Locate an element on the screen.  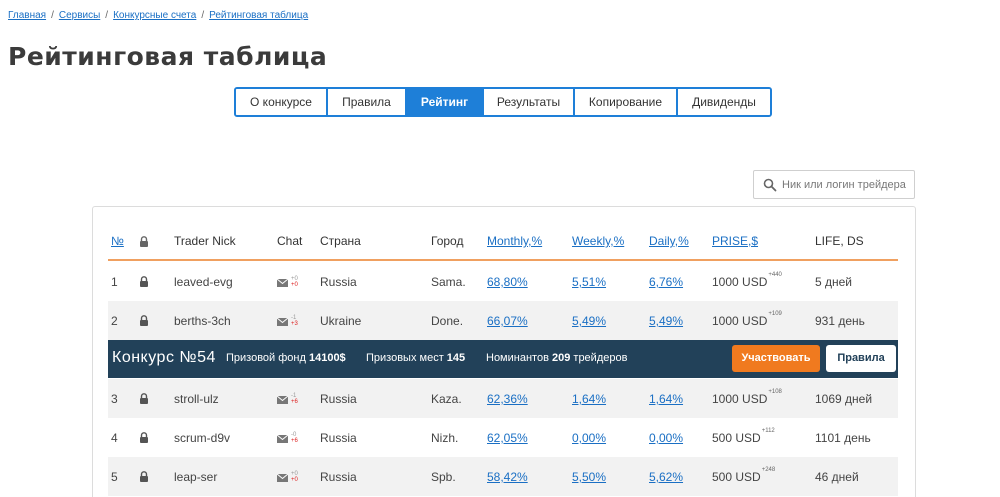
header-number: № is located at coordinates (117, 241).